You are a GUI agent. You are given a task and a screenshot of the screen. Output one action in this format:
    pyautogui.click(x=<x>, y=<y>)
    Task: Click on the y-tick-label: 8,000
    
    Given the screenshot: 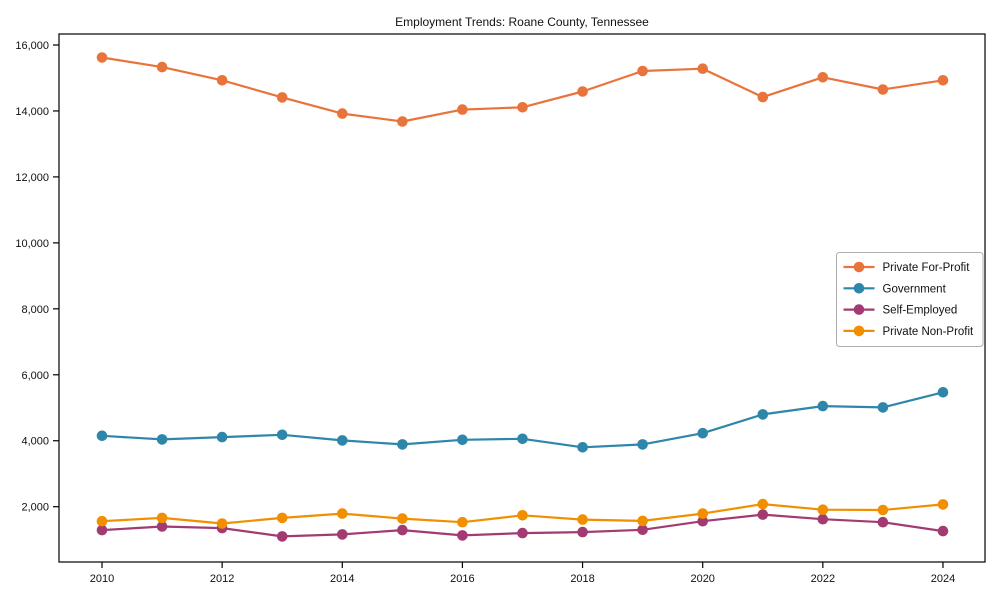 What is the action you would take?
    pyautogui.click(x=35, y=310)
    